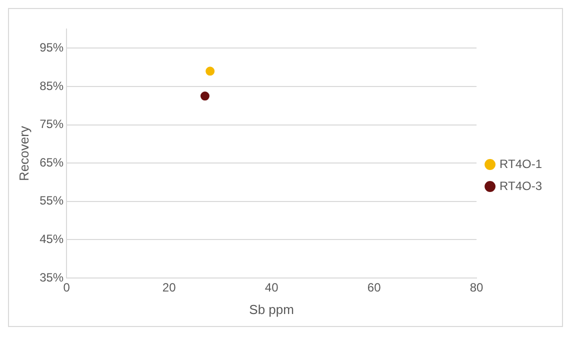  Describe the element at coordinates (66, 287) in the screenshot. I see `x-tick-label: 0` at that location.